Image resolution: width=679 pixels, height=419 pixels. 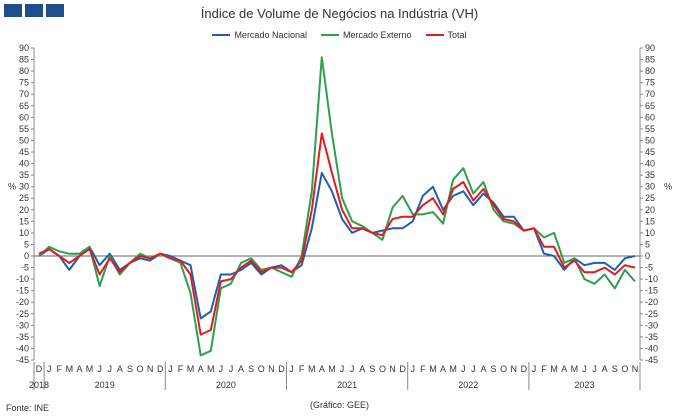 I want to click on year-label: 2020, so click(x=226, y=385).